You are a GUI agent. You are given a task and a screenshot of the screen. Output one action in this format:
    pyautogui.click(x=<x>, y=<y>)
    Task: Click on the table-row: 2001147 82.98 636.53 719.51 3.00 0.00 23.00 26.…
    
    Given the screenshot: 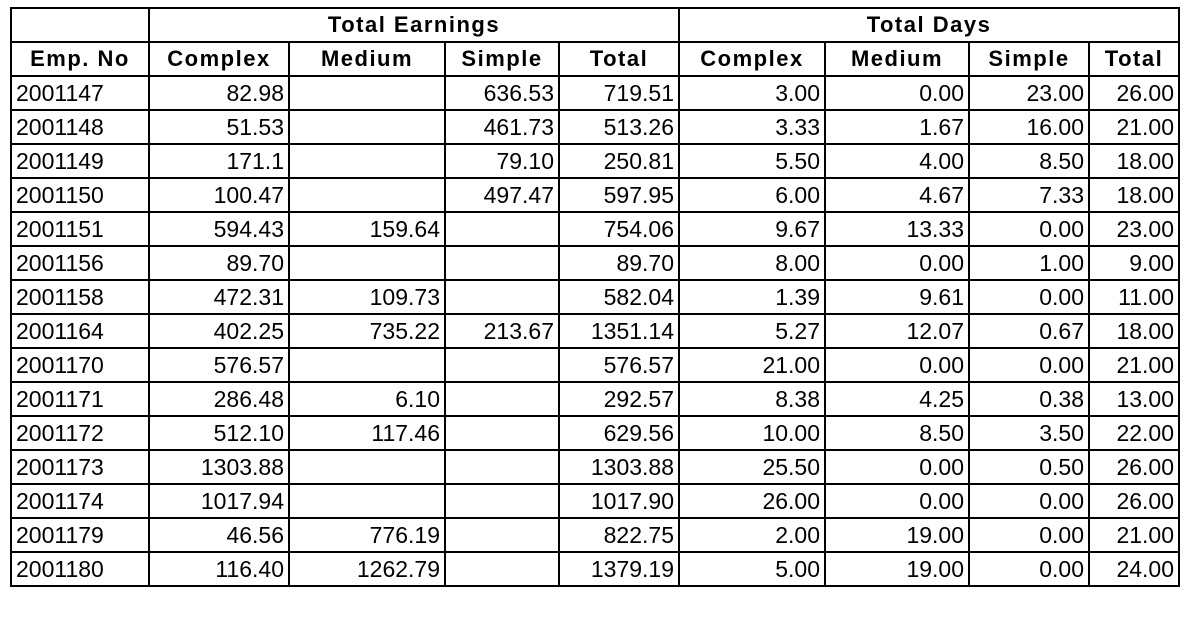 What is the action you would take?
    pyautogui.click(x=595, y=93)
    